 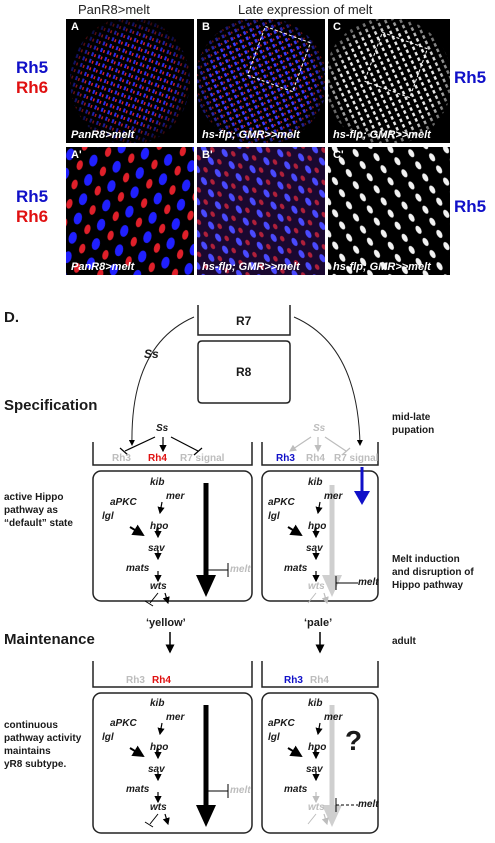 I want to click on mats-right: mats, so click(x=296, y=568).